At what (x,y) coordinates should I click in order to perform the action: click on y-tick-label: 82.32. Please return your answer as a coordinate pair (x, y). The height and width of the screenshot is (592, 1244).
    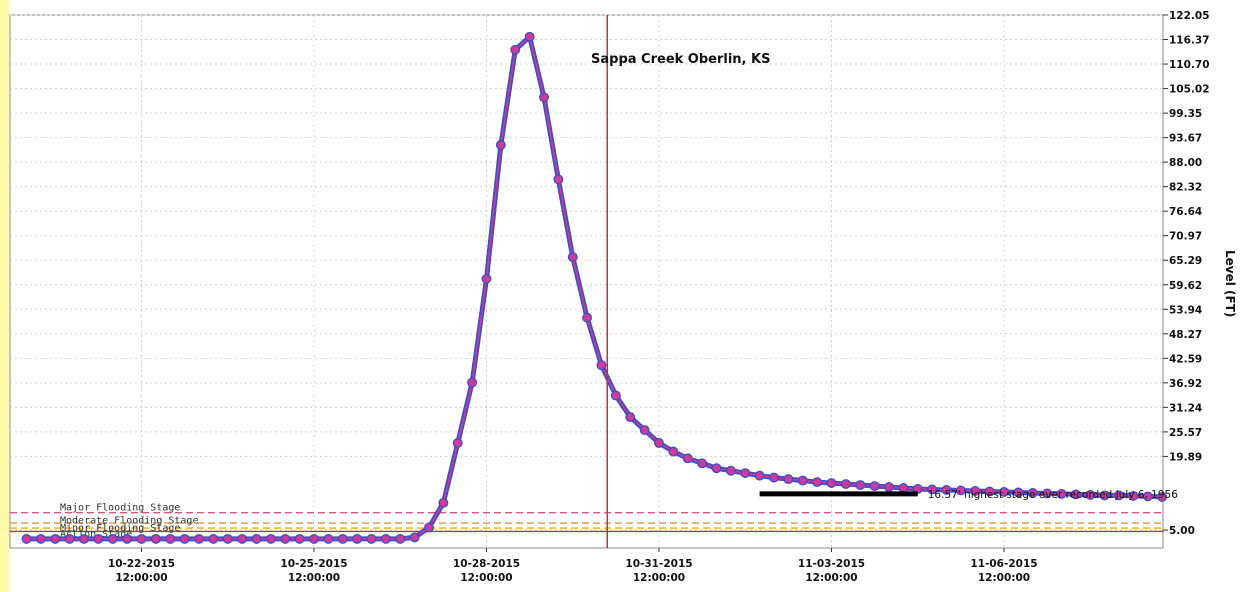
    Looking at the image, I should click on (1185, 188).